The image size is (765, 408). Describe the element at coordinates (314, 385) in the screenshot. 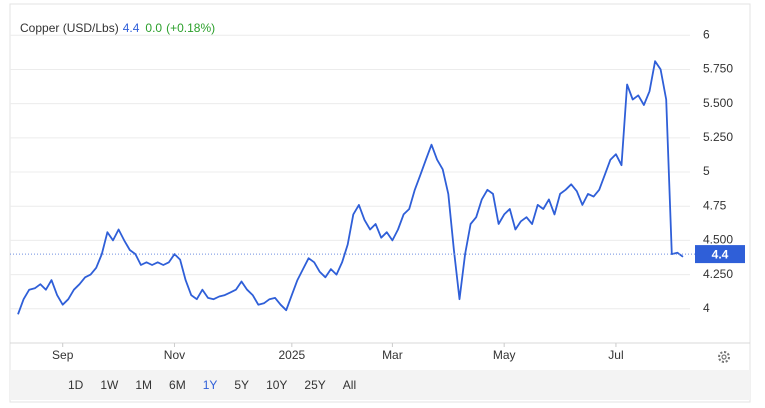

I see `range-button: 25Y` at that location.